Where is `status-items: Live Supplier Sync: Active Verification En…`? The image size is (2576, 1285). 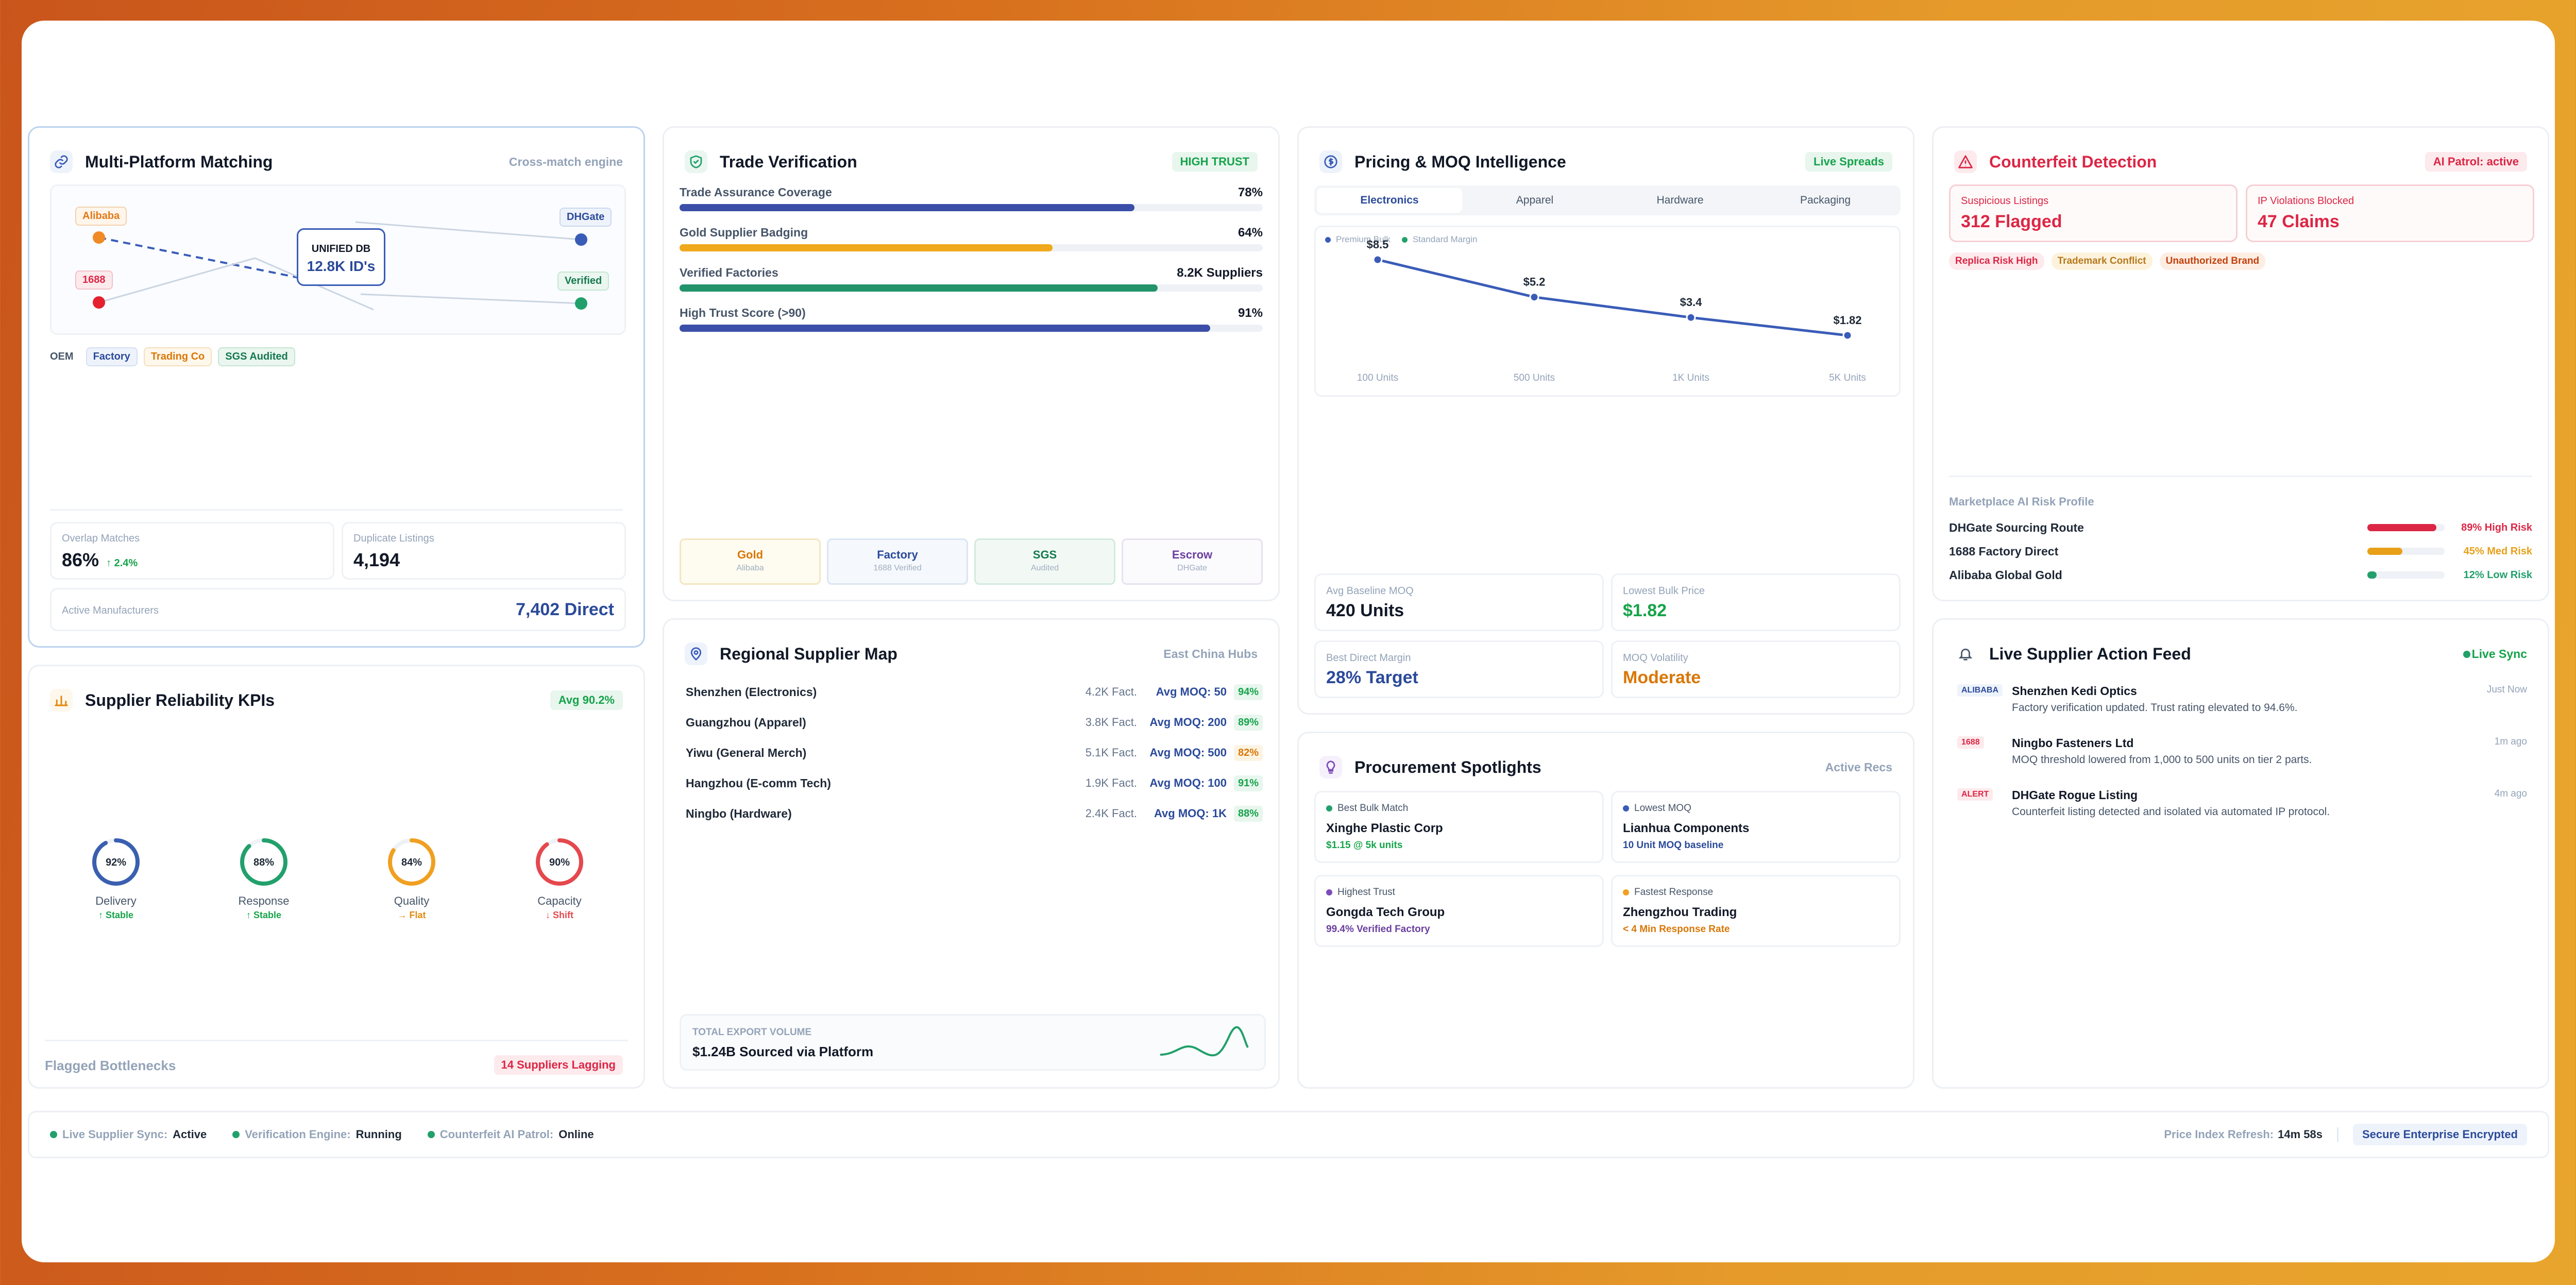 status-items: Live Supplier Sync: Active Verification En… is located at coordinates (335, 1134).